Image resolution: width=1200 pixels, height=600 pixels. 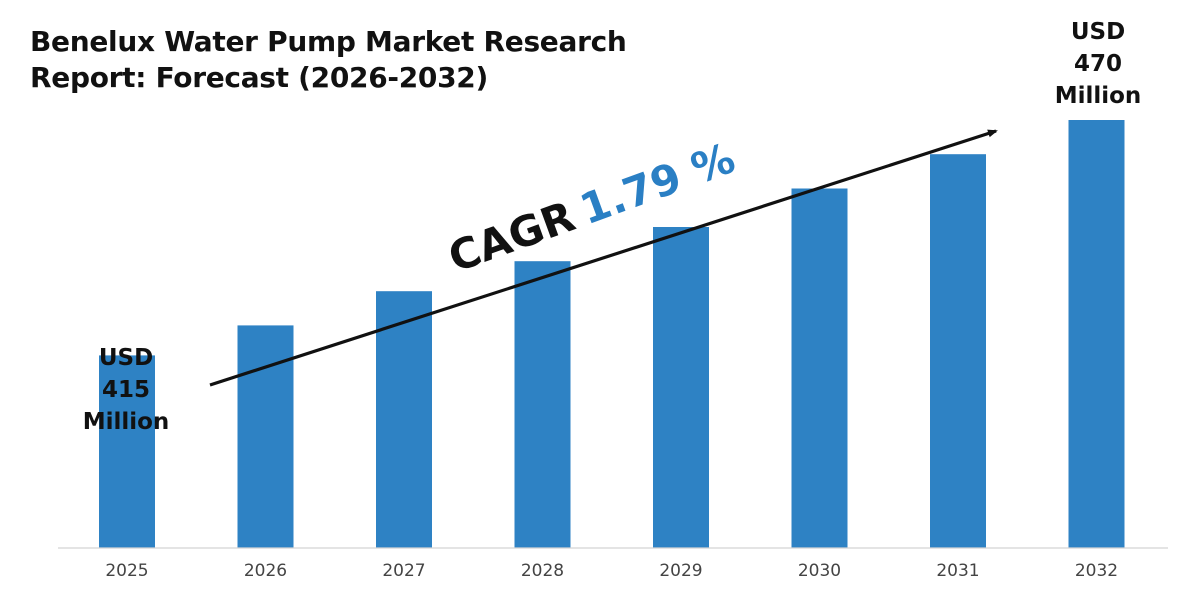 I want to click on tick-labels-group: 2025 2026 2027 2028 2029 2030 2031 2032, so click(x=611, y=571).